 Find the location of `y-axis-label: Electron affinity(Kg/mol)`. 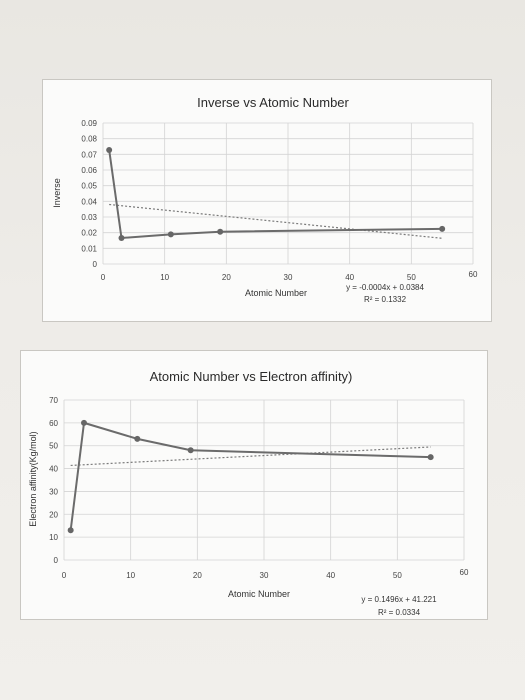

y-axis-label: Electron affinity(Kg/mol) is located at coordinates (33, 478).